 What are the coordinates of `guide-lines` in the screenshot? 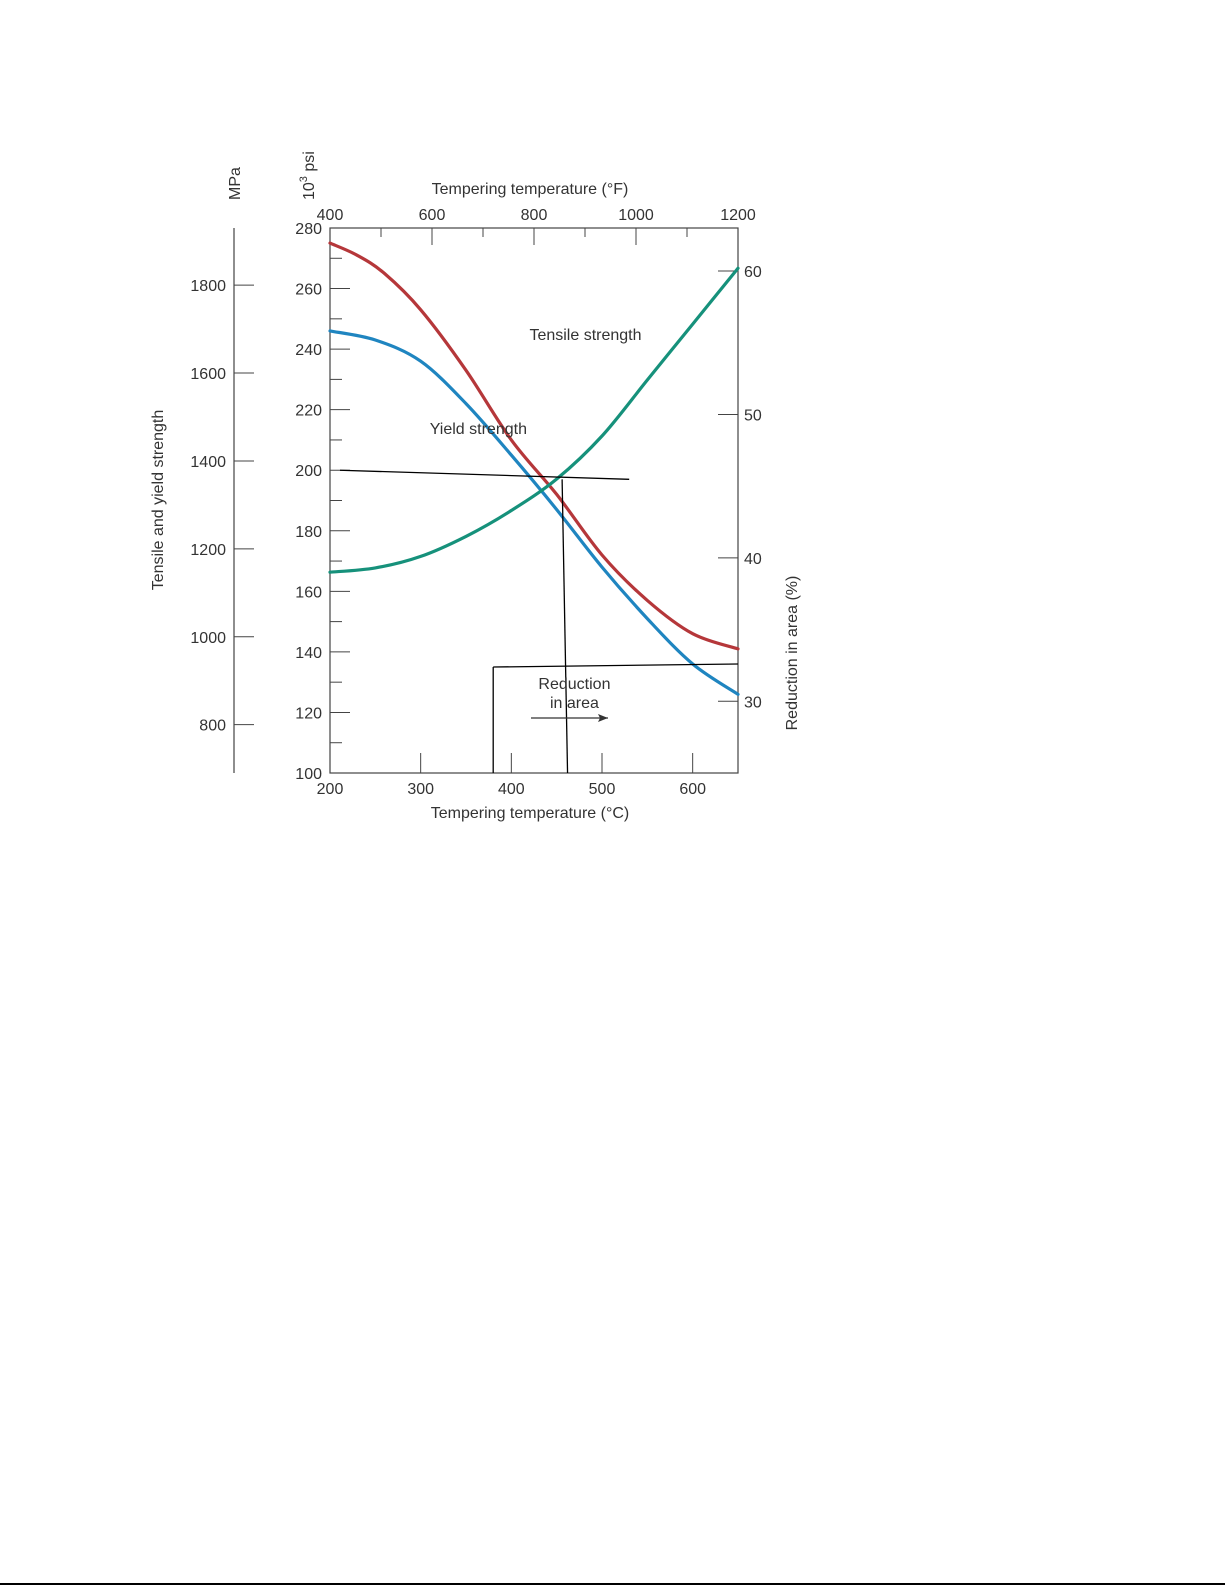 It's located at (539, 621).